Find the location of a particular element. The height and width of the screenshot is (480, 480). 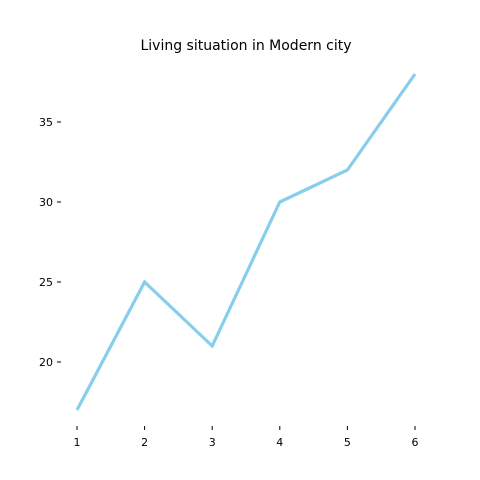

x-tick-label: 1 is located at coordinates (77, 442).